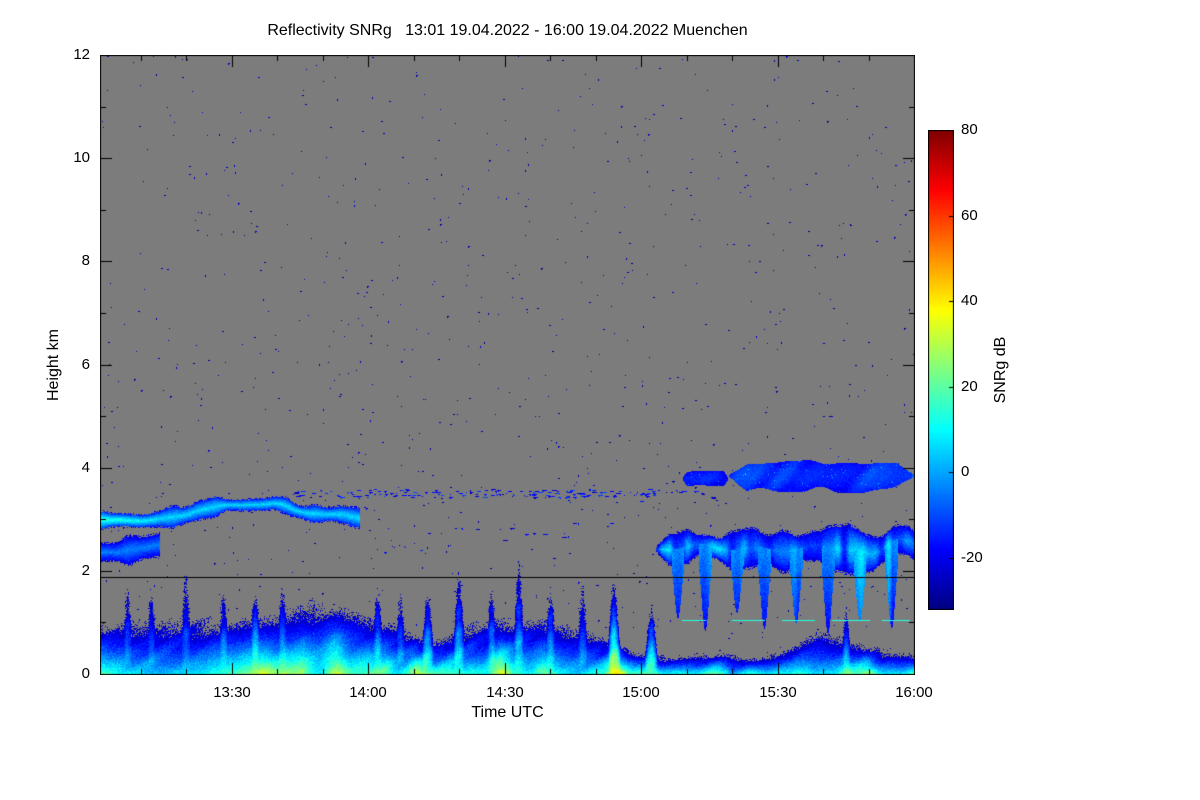 Image resolution: width=1200 pixels, height=800 pixels. I want to click on x-tick-label: 16:00, so click(914, 692).